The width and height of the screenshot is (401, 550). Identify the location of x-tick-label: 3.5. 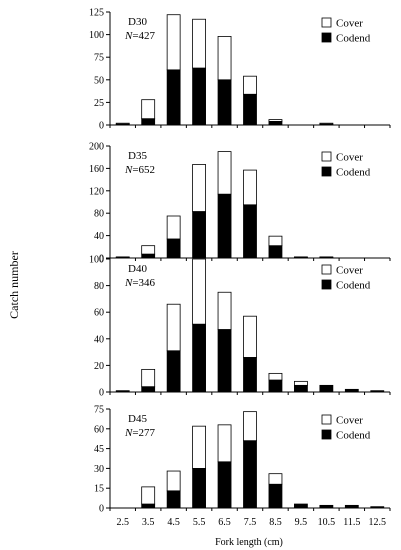
(148, 522).